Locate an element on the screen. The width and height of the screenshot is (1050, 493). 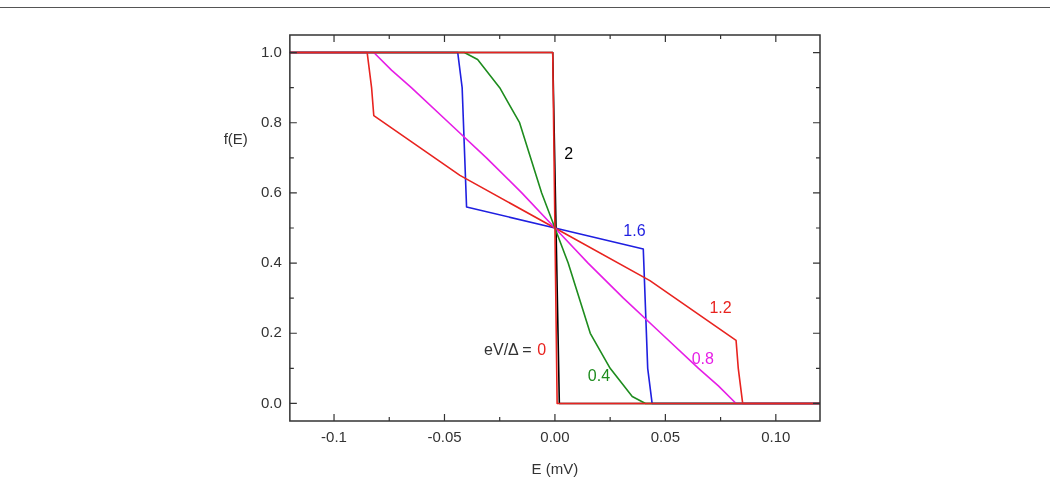
series-label: 1.6 is located at coordinates (634, 230).